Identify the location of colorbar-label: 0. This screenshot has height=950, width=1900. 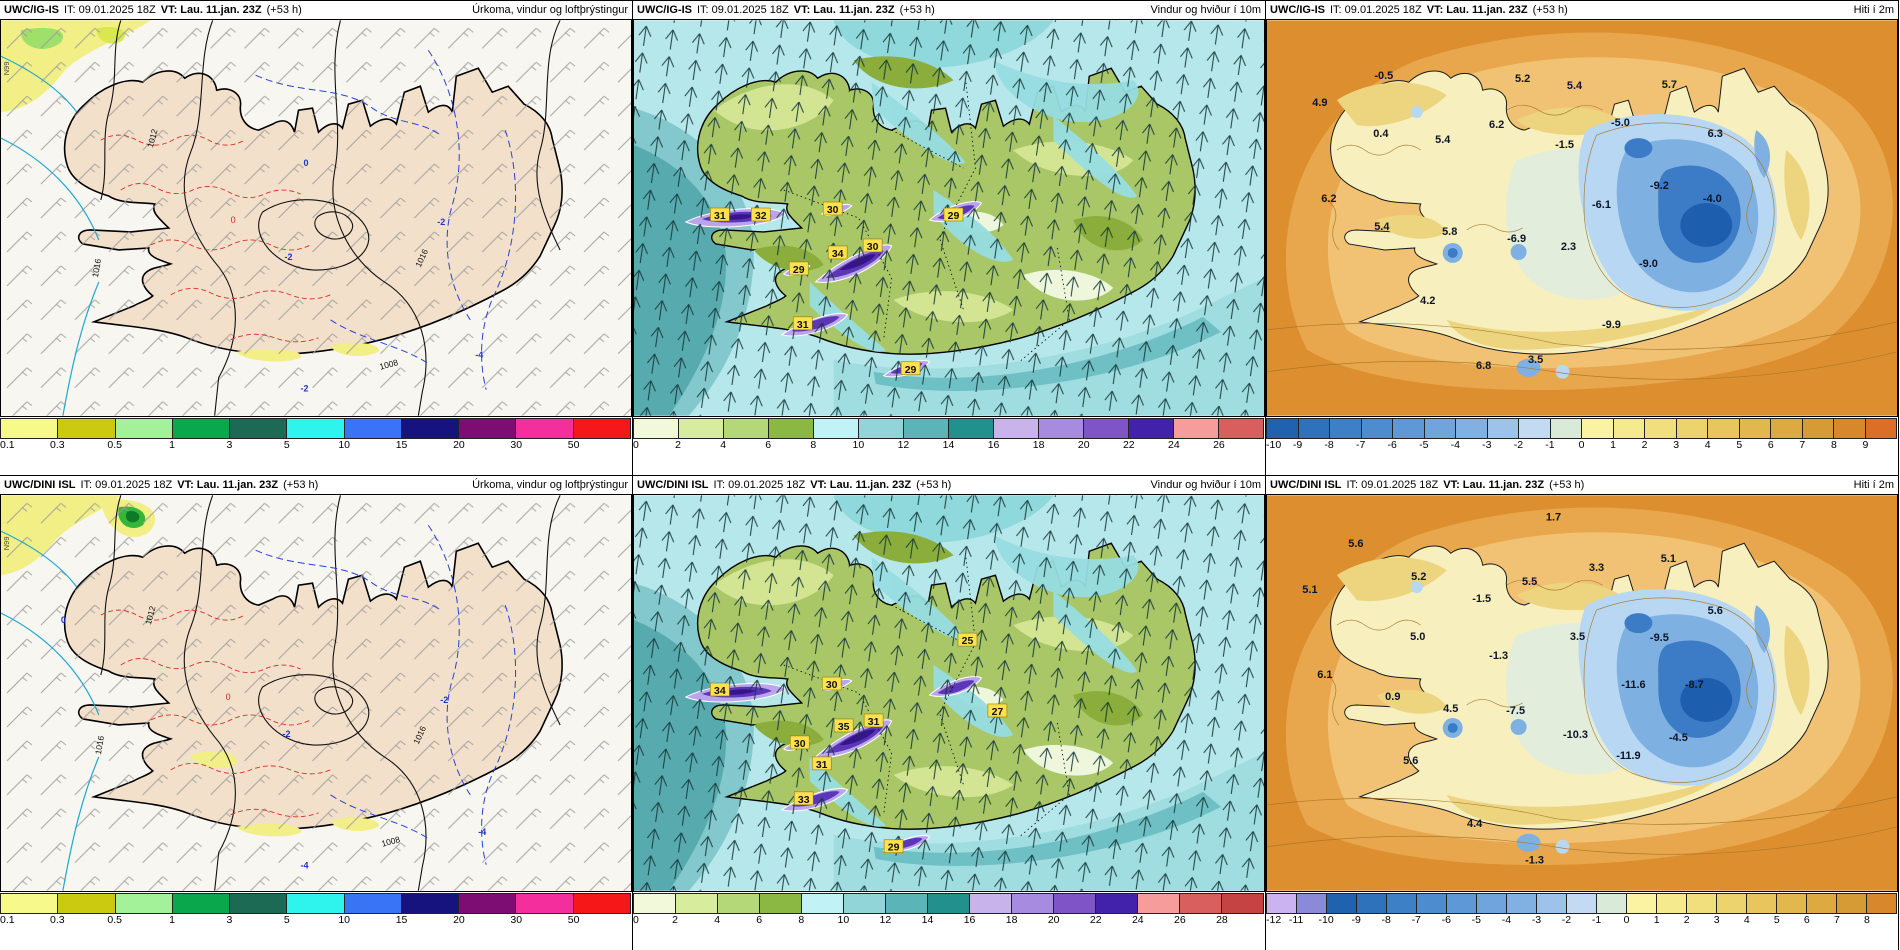
(636, 920).